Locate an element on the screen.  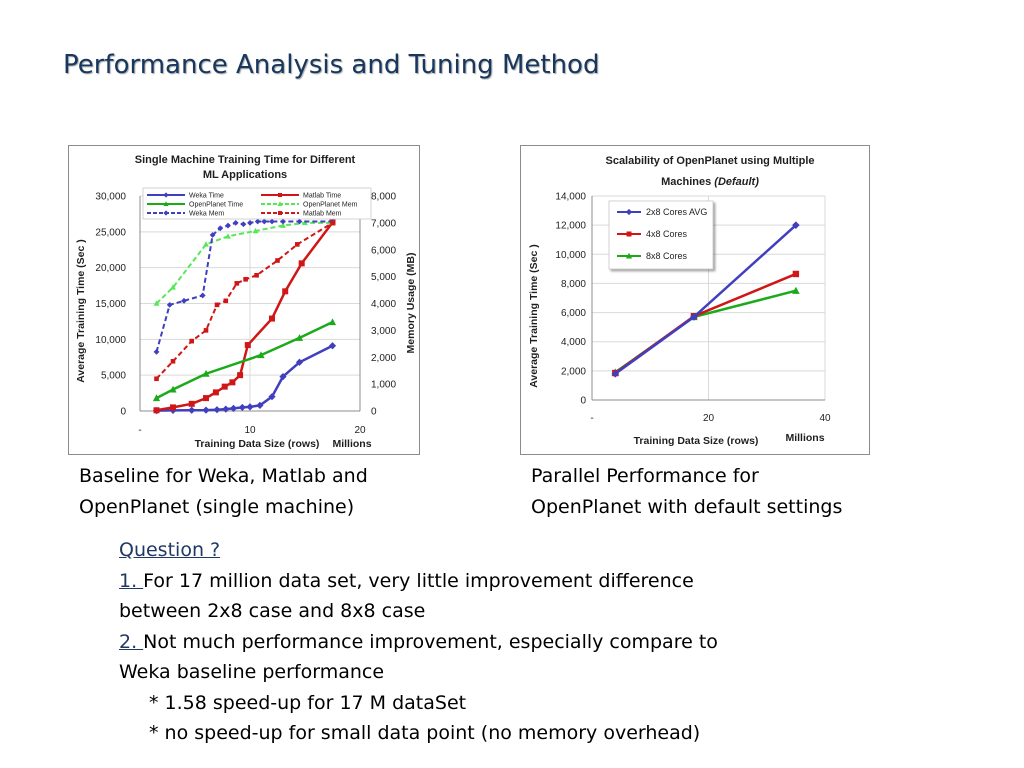
chart1-ytick-label: 10,000 is located at coordinates (110, 340).